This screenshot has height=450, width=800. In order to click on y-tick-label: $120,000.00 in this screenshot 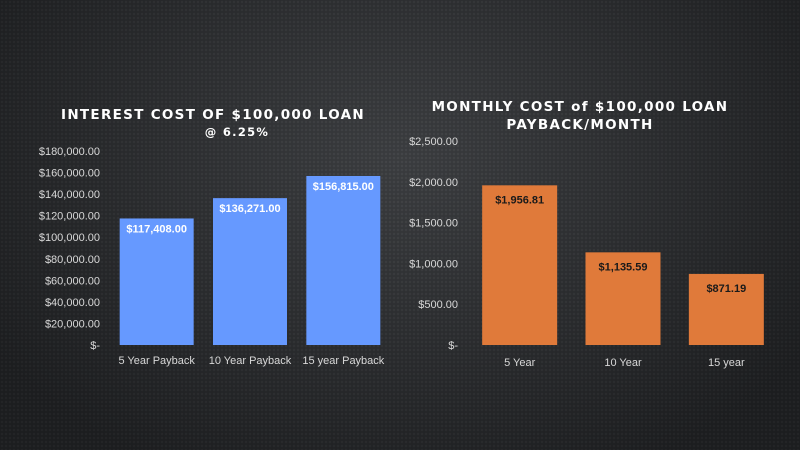, I will do `click(69, 217)`.